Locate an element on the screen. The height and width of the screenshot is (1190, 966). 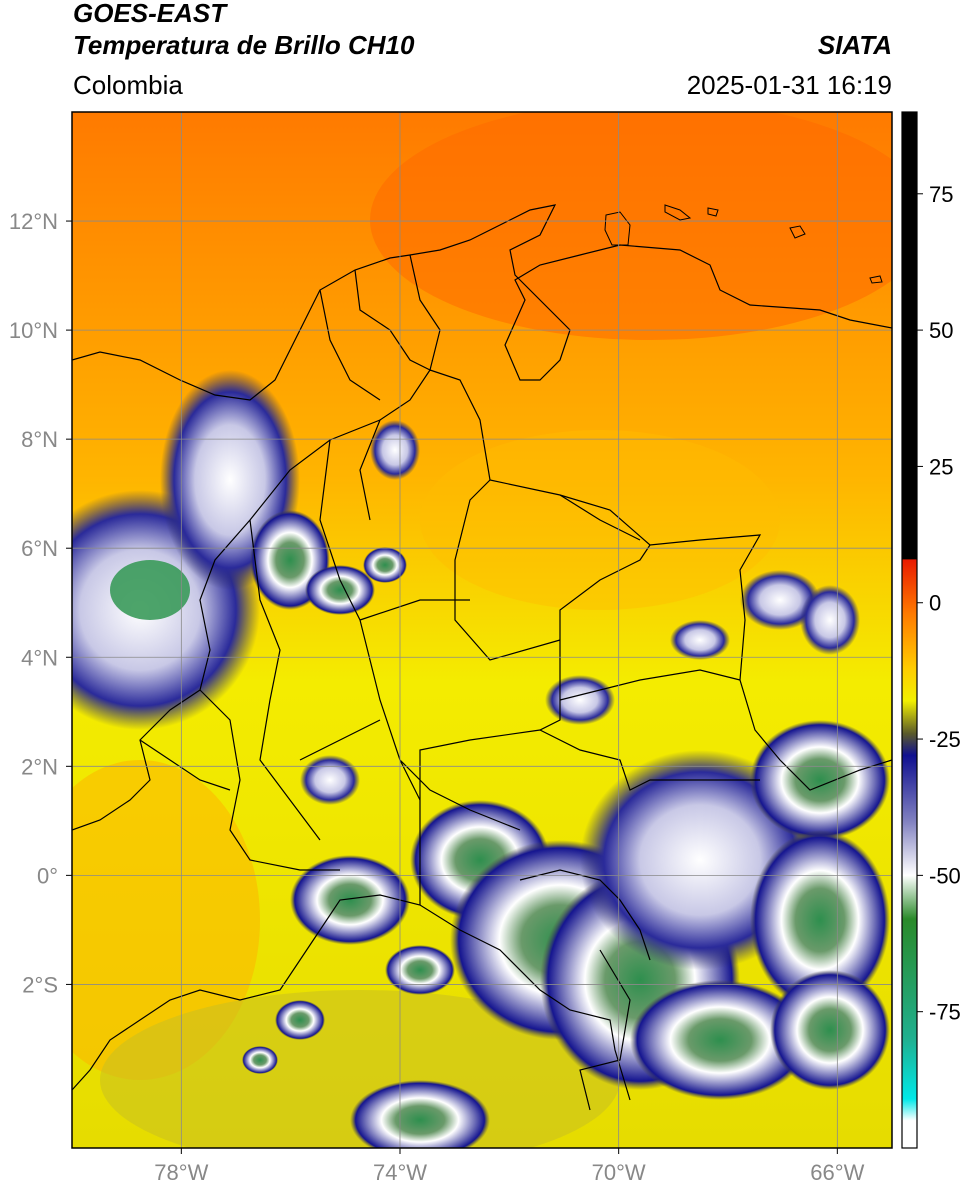
latitude-ticks: 12°N 10°N 8°N 6°N 4°N 2°N 0° 2°S is located at coordinates (40, 603).